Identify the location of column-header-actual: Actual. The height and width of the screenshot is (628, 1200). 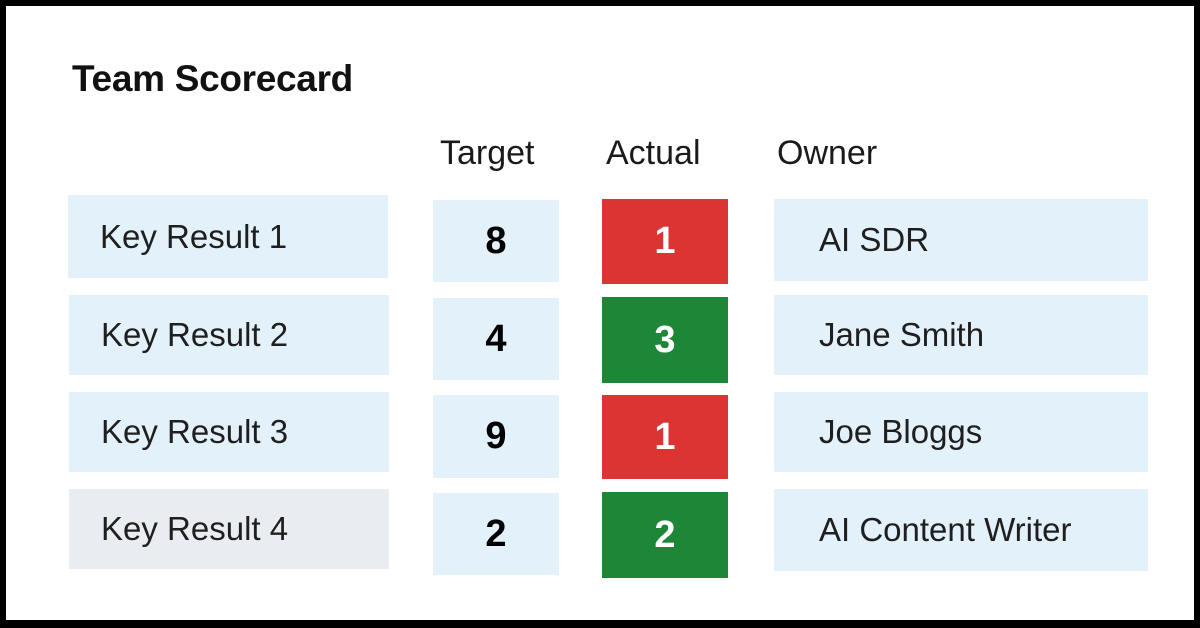
(653, 153).